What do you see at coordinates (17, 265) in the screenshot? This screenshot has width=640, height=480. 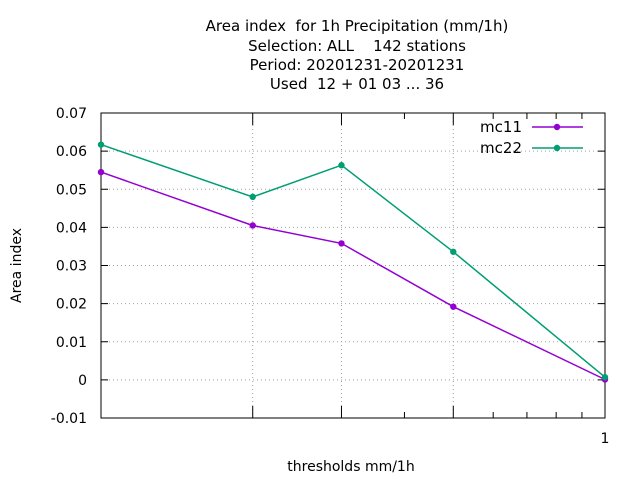 I see `y-axis-label: Area index` at bounding box center [17, 265].